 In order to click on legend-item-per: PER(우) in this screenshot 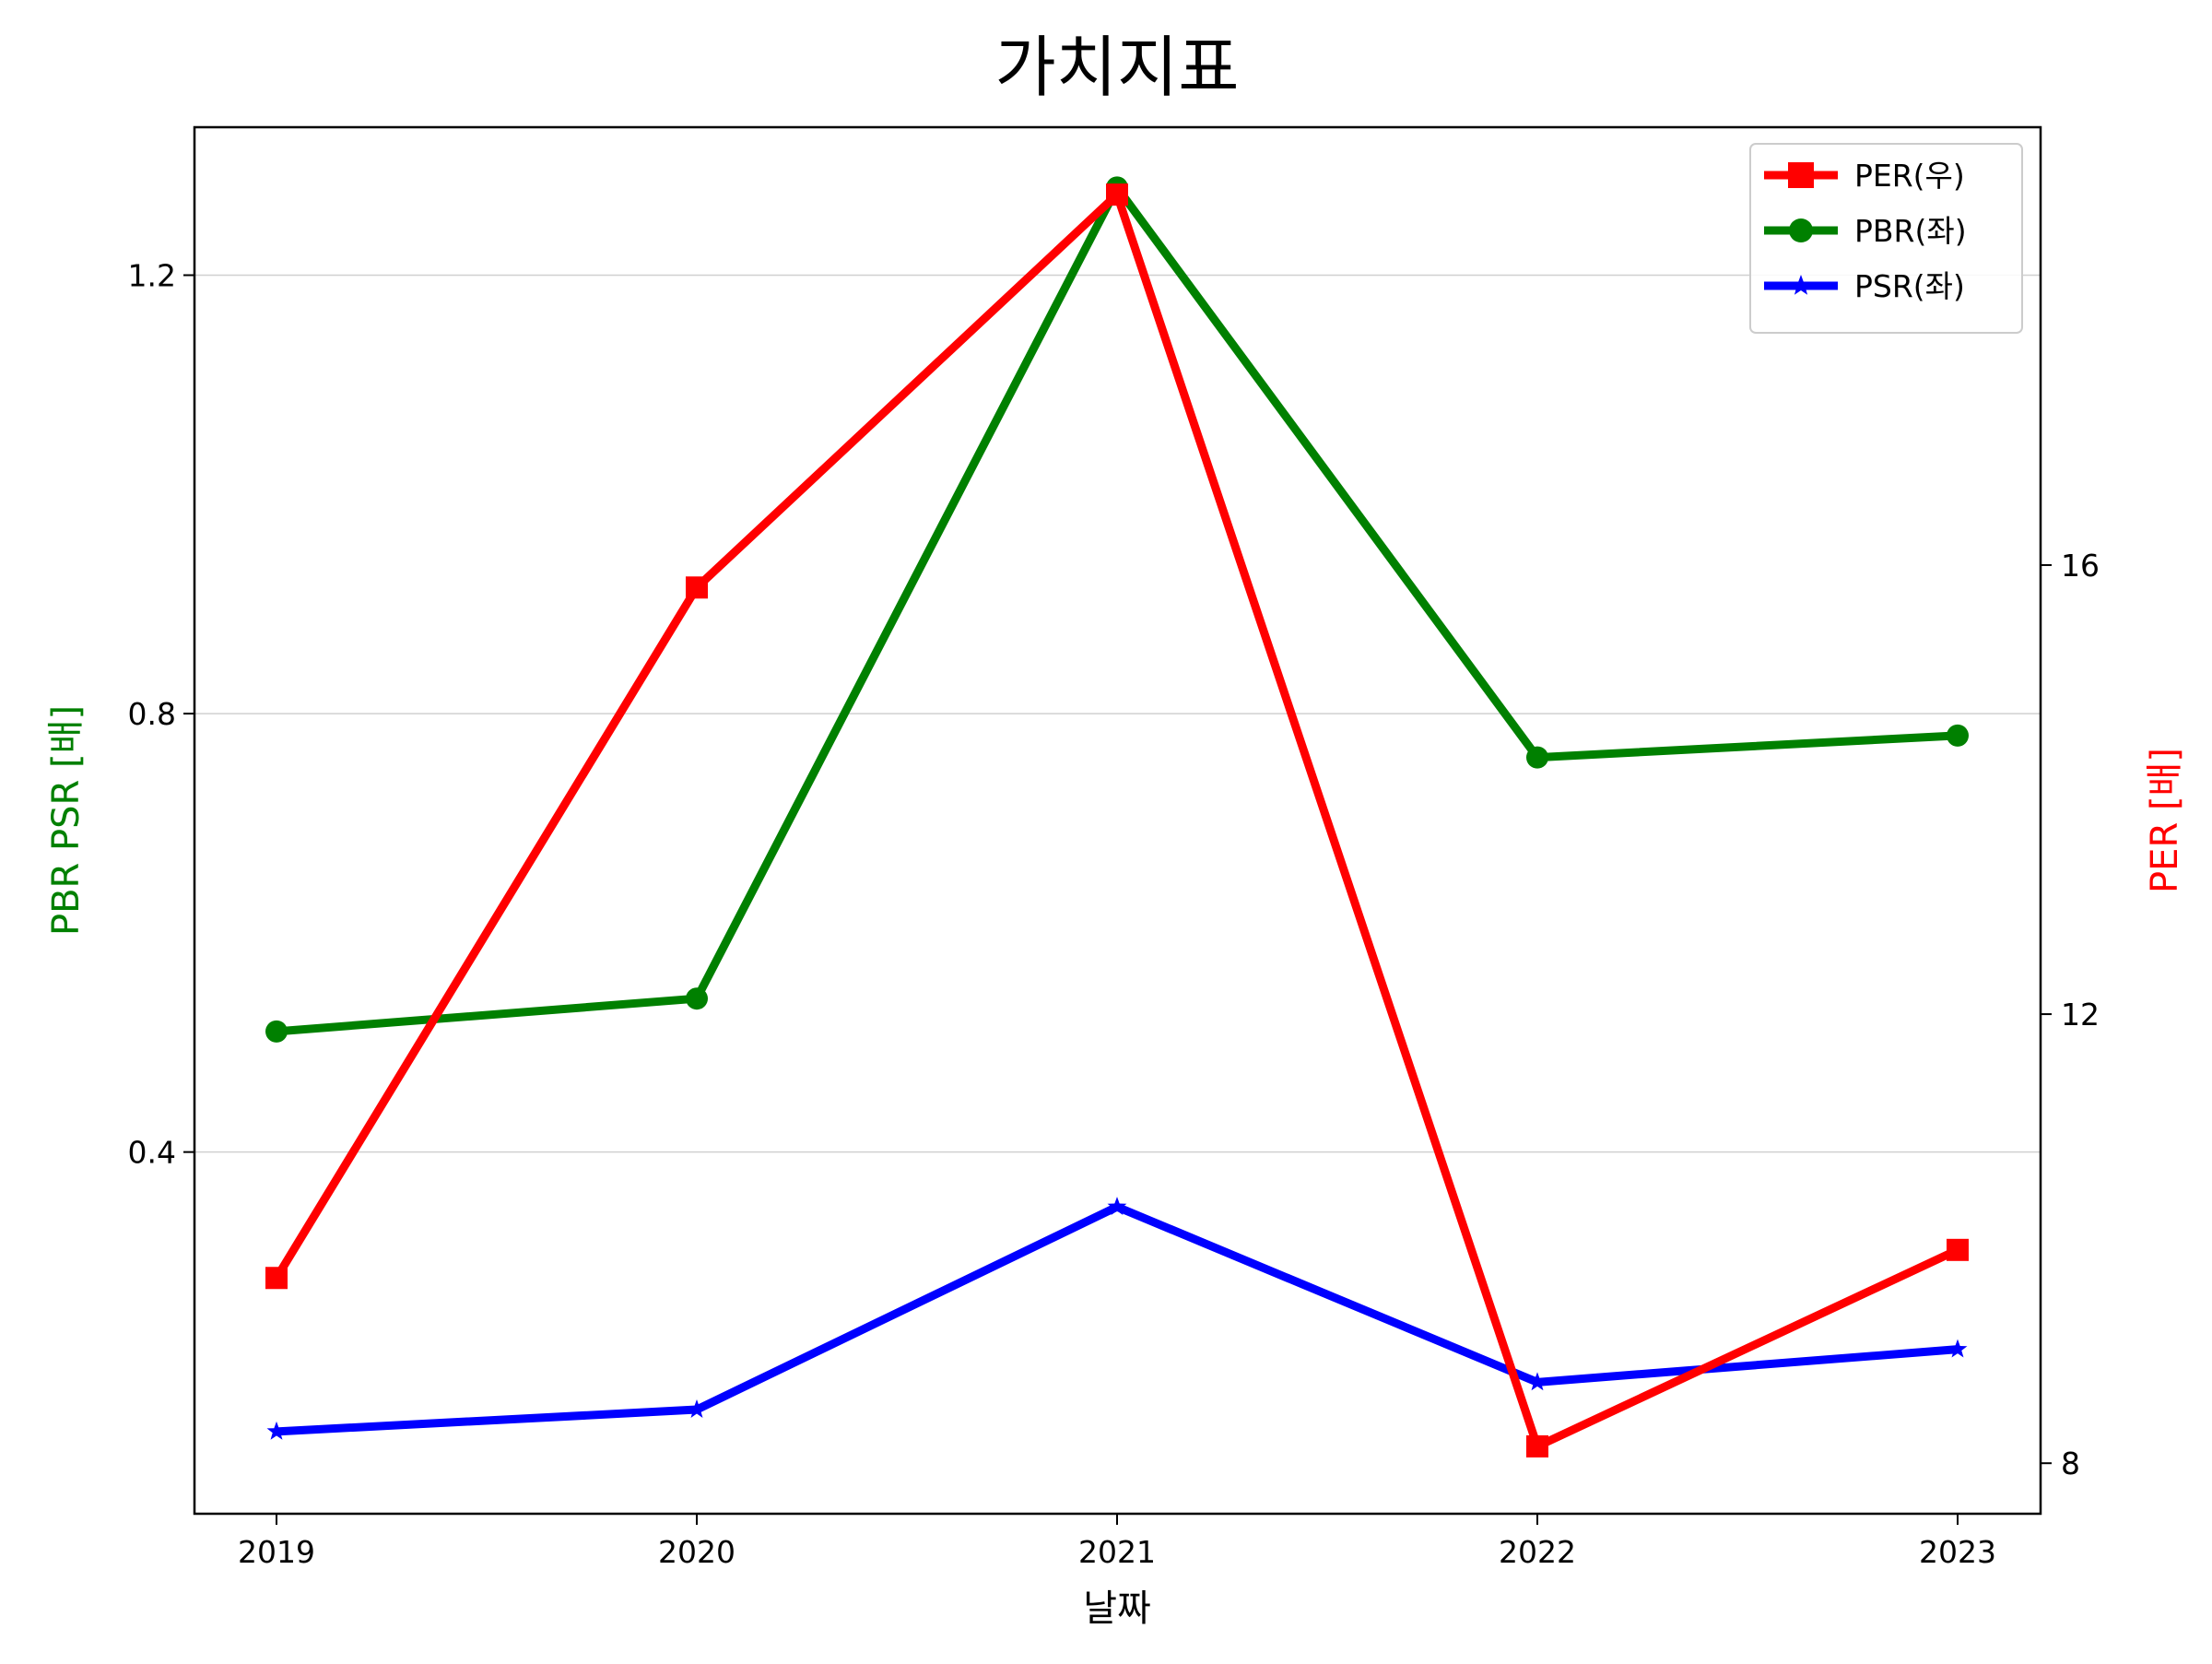, I will do `click(1864, 176)`.